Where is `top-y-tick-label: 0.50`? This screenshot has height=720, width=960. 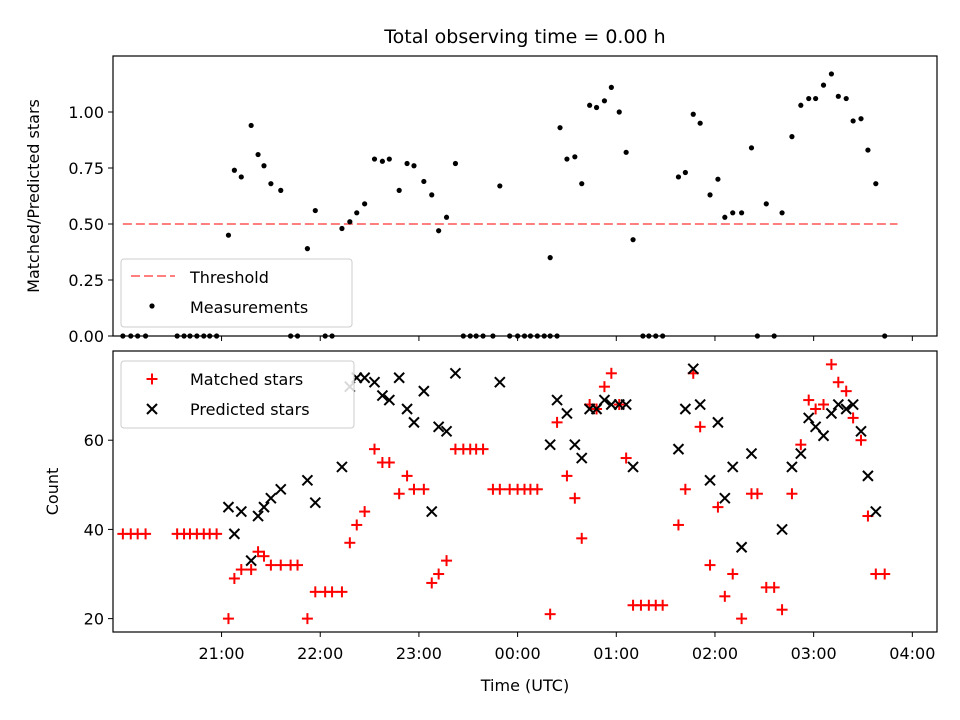
top-y-tick-label: 0.50 is located at coordinates (86, 224).